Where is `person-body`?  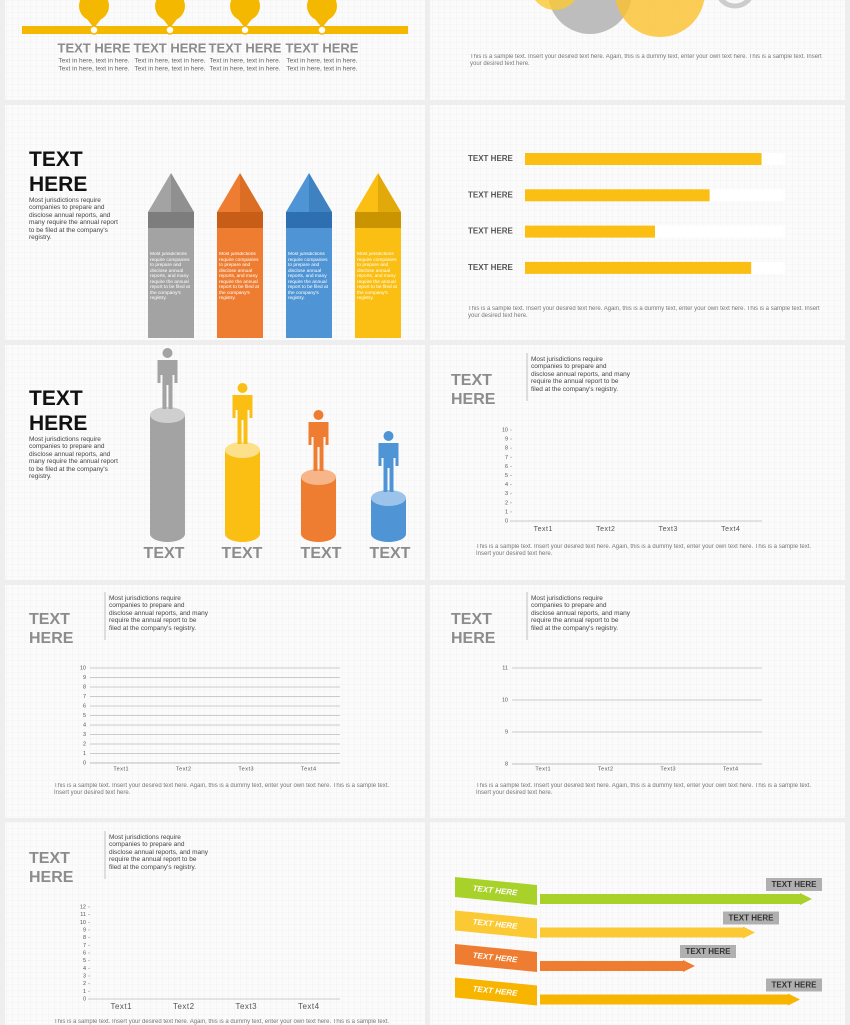
person-body is located at coordinates (318, 446).